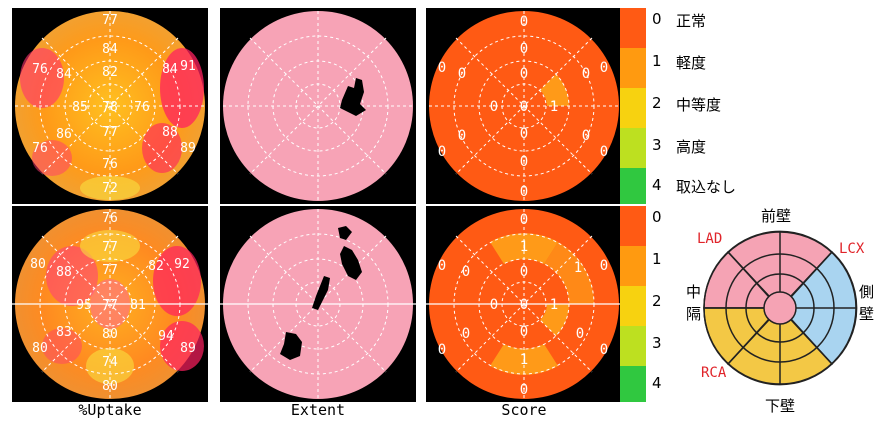 The image size is (875, 422). I want to click on severity-scale-bottom, so click(633, 304).